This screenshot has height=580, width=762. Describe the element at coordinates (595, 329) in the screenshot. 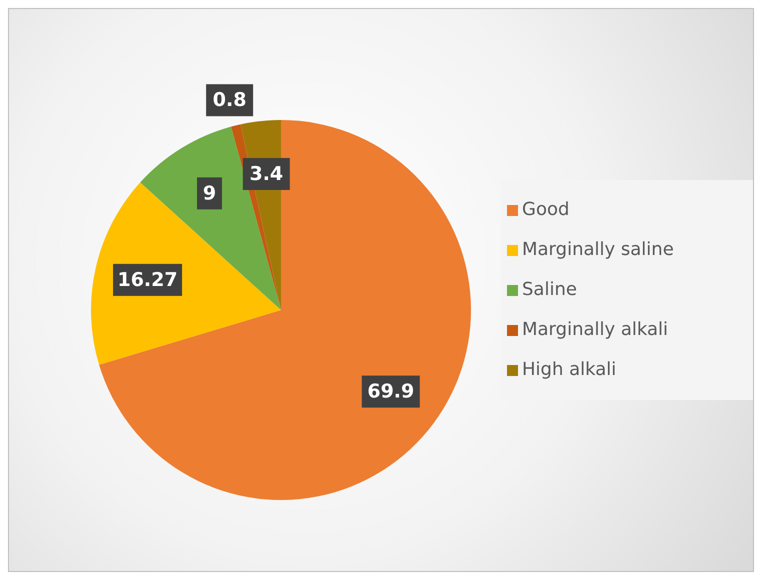

I see `legend-label: Marginally alkali` at that location.